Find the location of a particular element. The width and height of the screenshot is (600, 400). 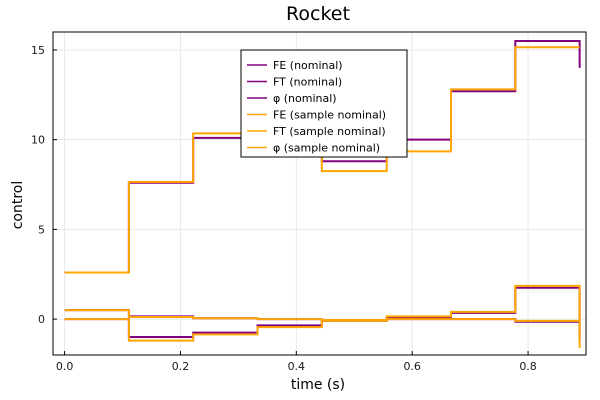

y-tick-label: 5 is located at coordinates (41, 229).